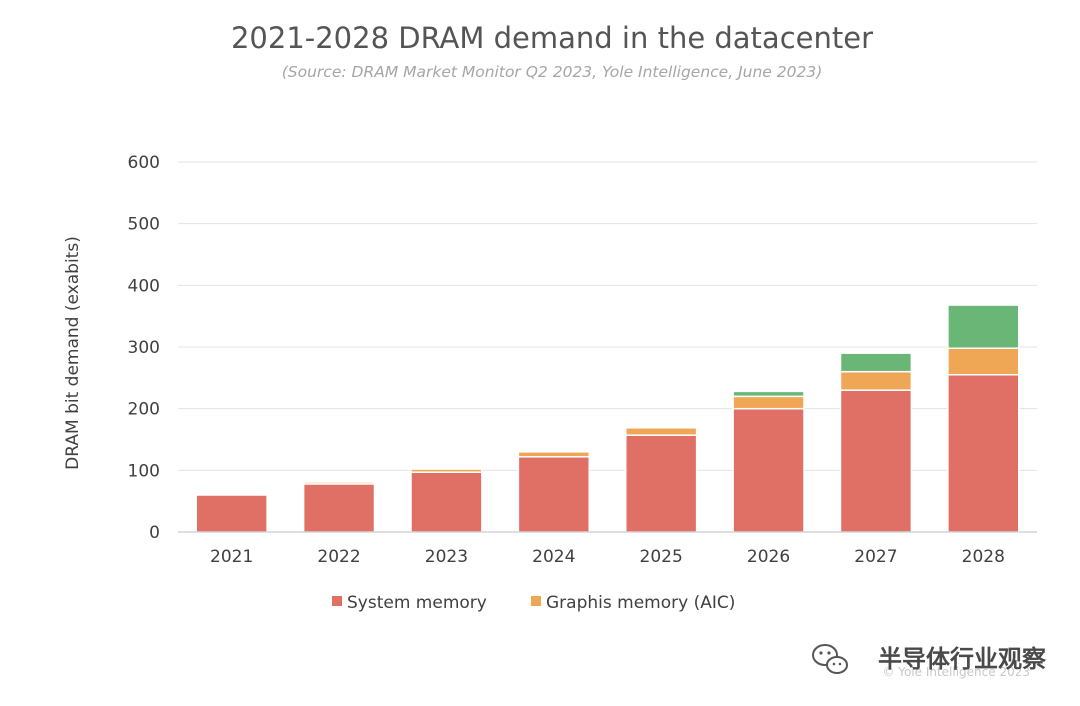 The width and height of the screenshot is (1080, 706). I want to click on y-axis-ticks: 0 100 200 300 400 500 600, so click(144, 348).